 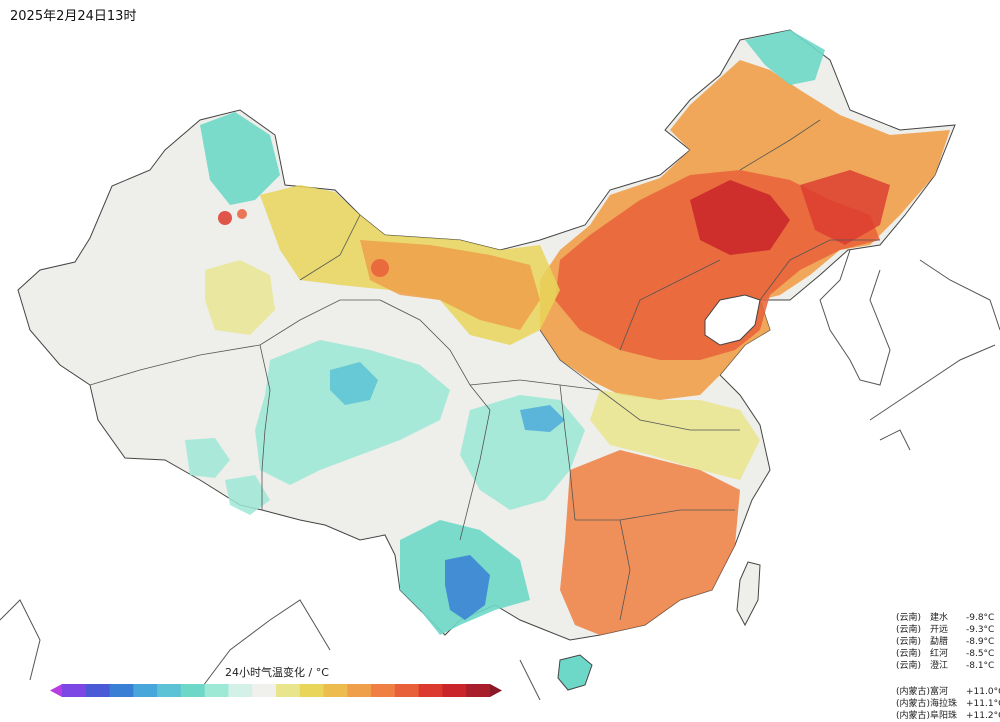 What do you see at coordinates (352, 412) in the screenshot?
I see `tibet-cool-area` at bounding box center [352, 412].